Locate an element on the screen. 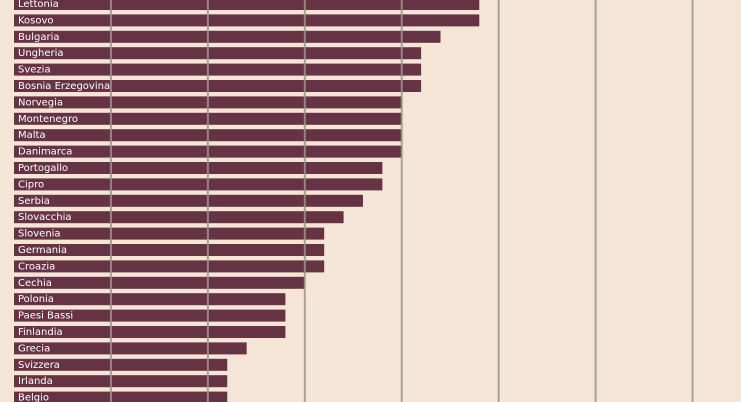 This screenshot has width=741, height=402. bar-label: Bulgaria is located at coordinates (38, 37).